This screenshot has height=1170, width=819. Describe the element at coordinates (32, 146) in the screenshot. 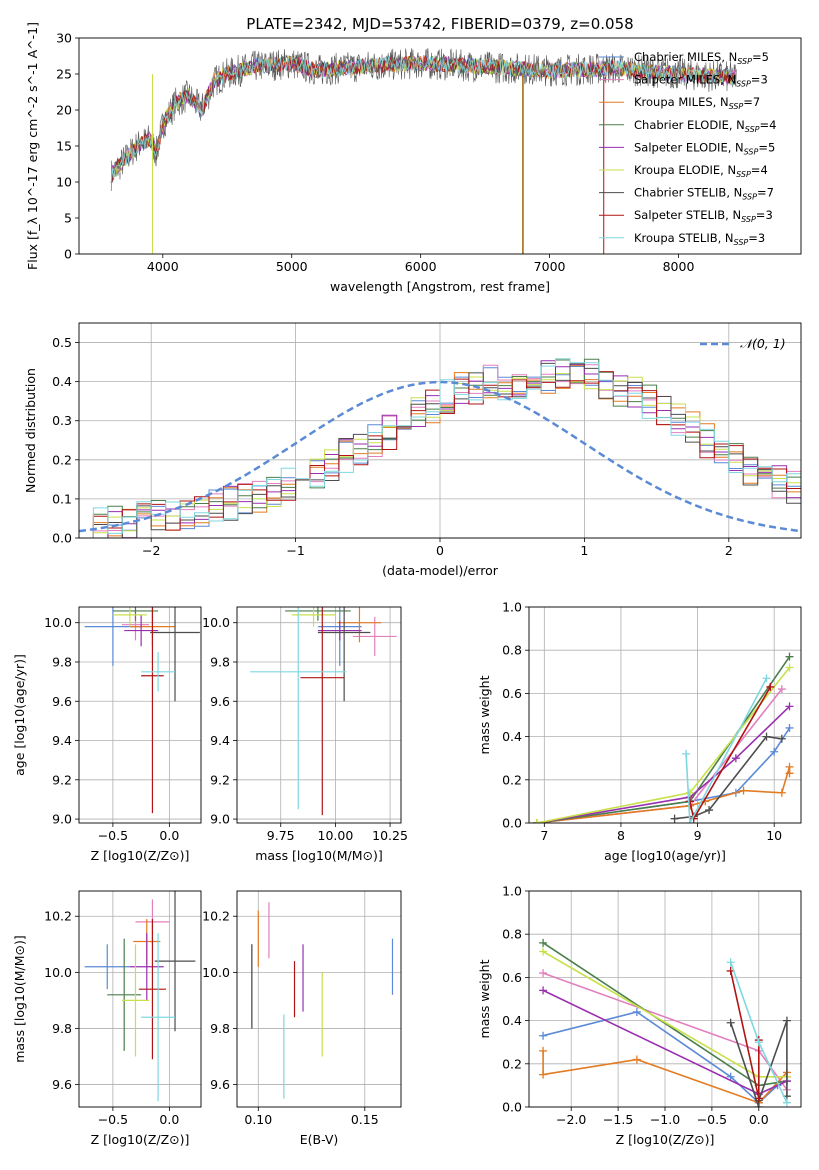

I see `y-axis-label: Flux [f_λ 10^-17 erg cm^-2 s^-1 A^-1]` at that location.